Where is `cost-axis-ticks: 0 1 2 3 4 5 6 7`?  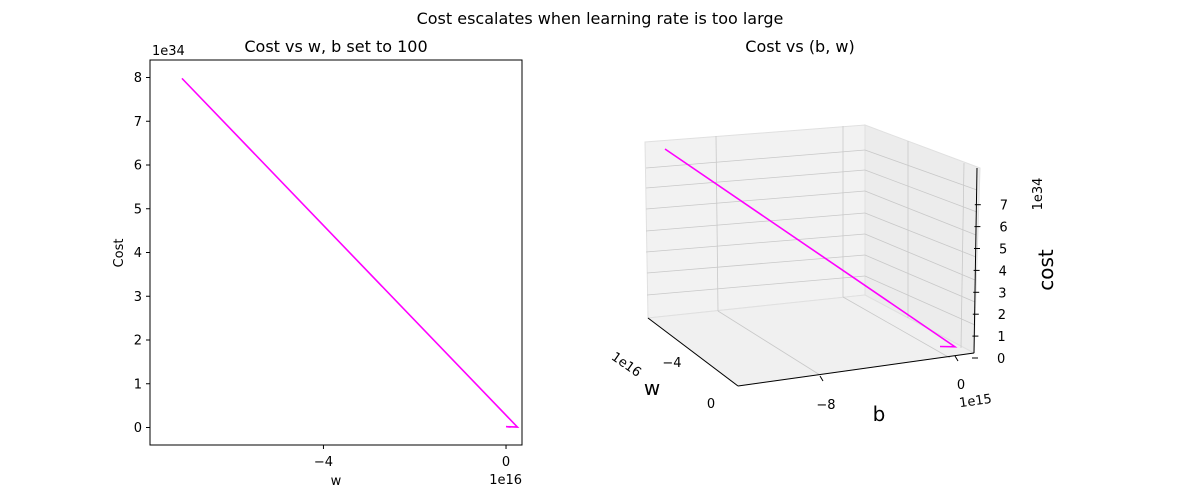 cost-axis-ticks: 0 1 2 3 4 5 6 7 is located at coordinates (990, 283).